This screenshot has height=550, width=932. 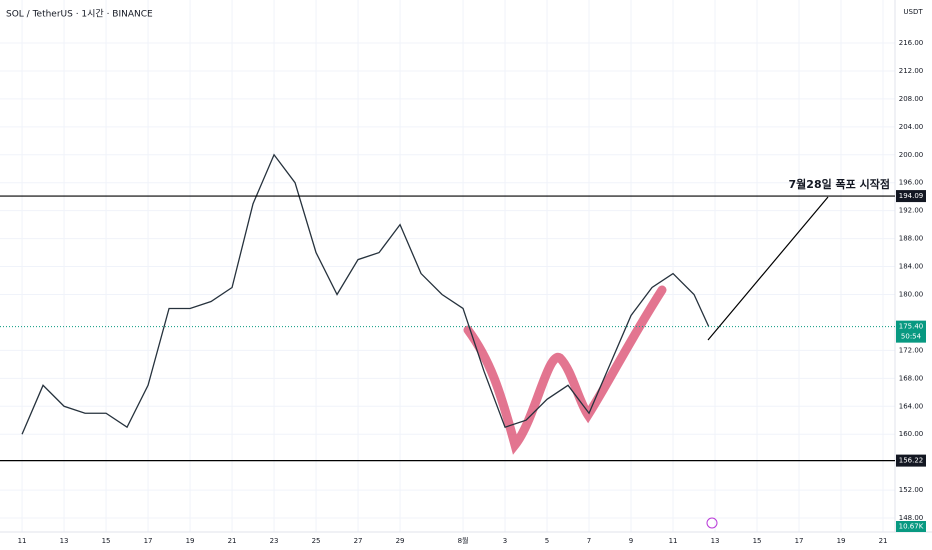 What do you see at coordinates (358, 541) in the screenshot?
I see `x-tick-label: 27` at bounding box center [358, 541].